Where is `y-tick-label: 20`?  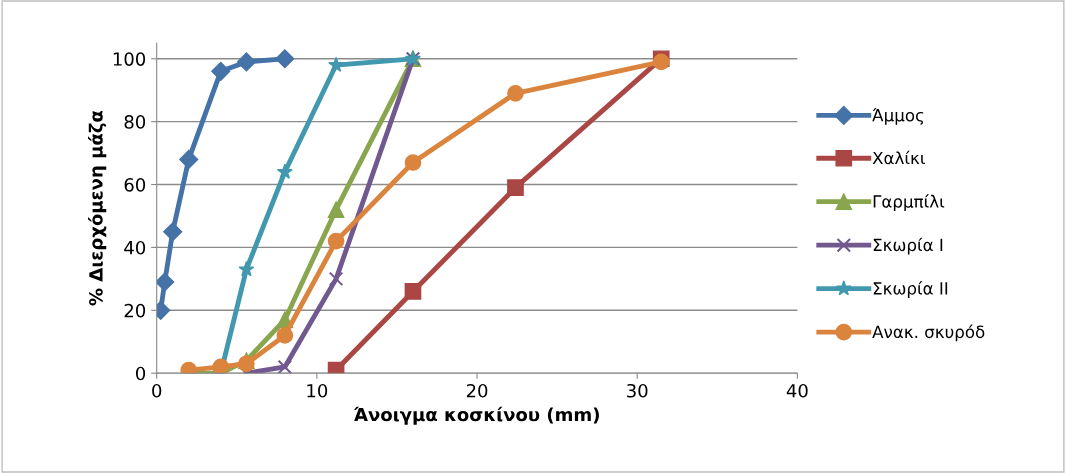
y-tick-label: 20 is located at coordinates (135, 310).